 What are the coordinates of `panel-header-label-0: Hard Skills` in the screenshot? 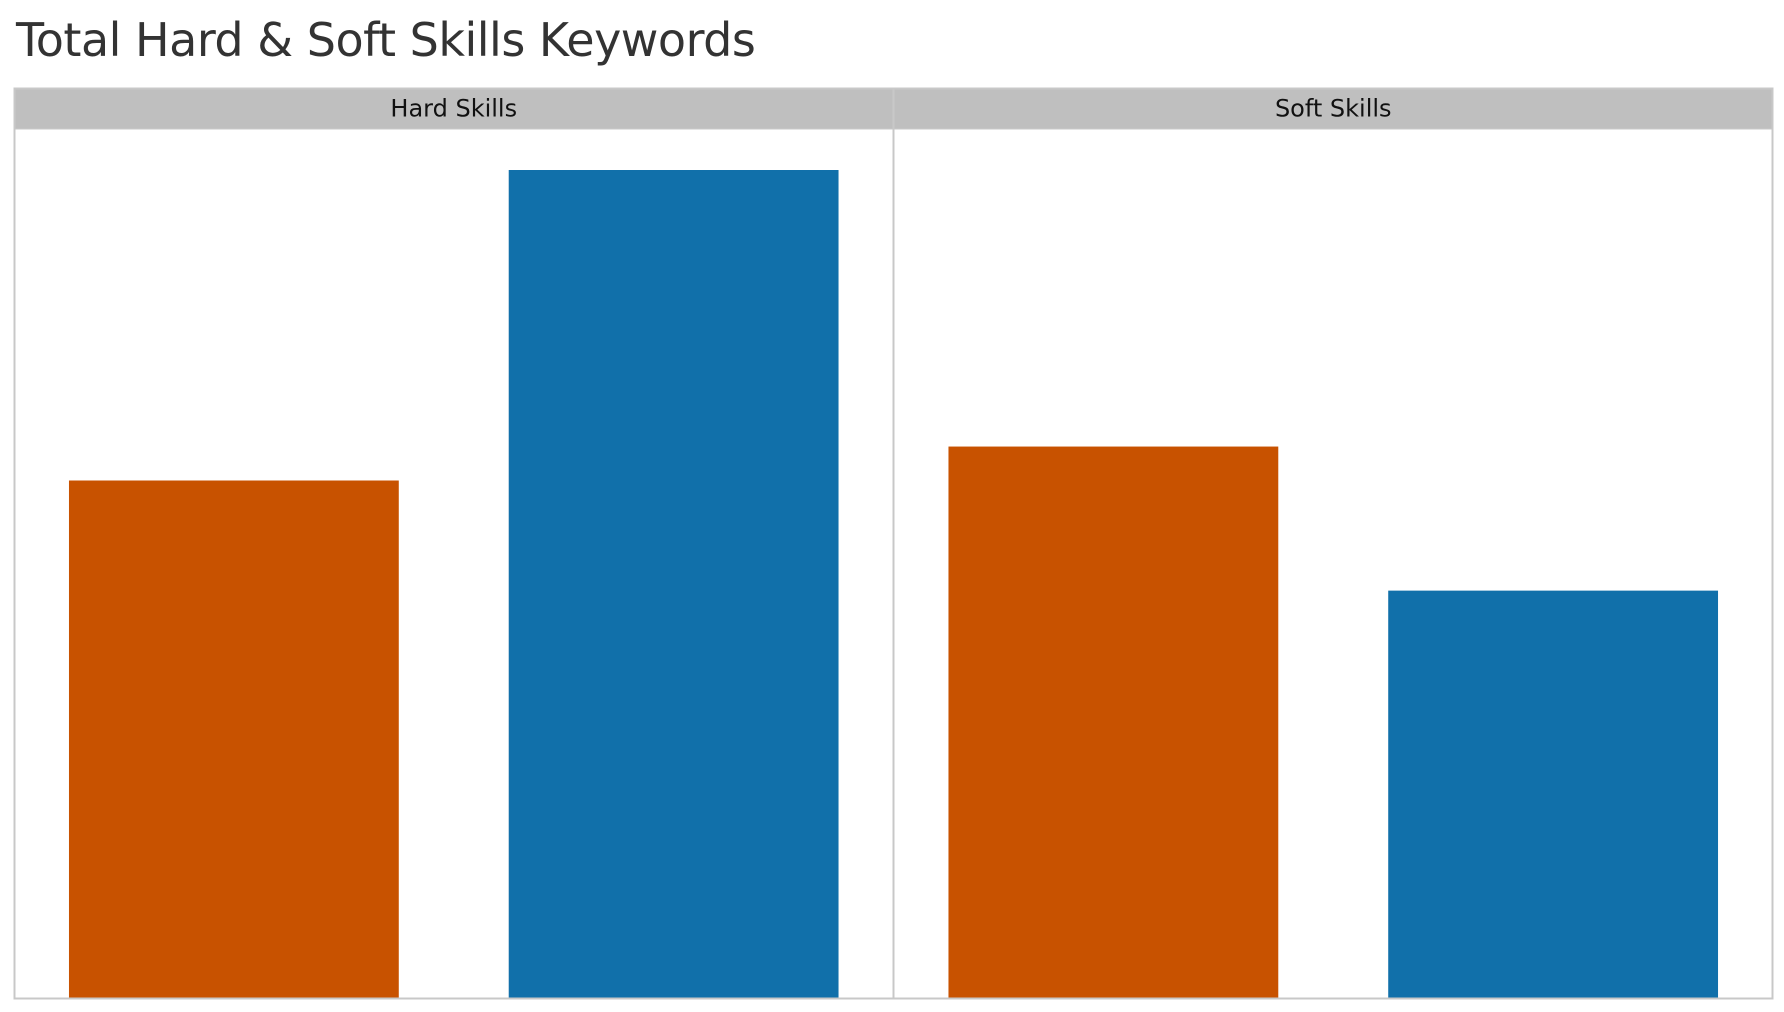 It's located at (453, 109).